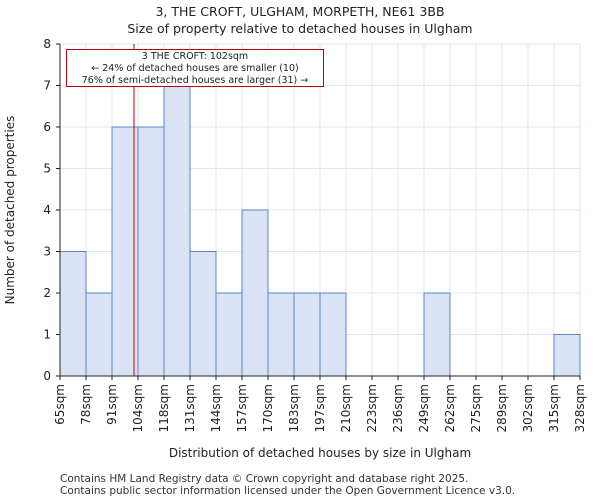  Describe the element at coordinates (268, 408) in the screenshot. I see `x-tick-label-8: 170sqm` at that location.